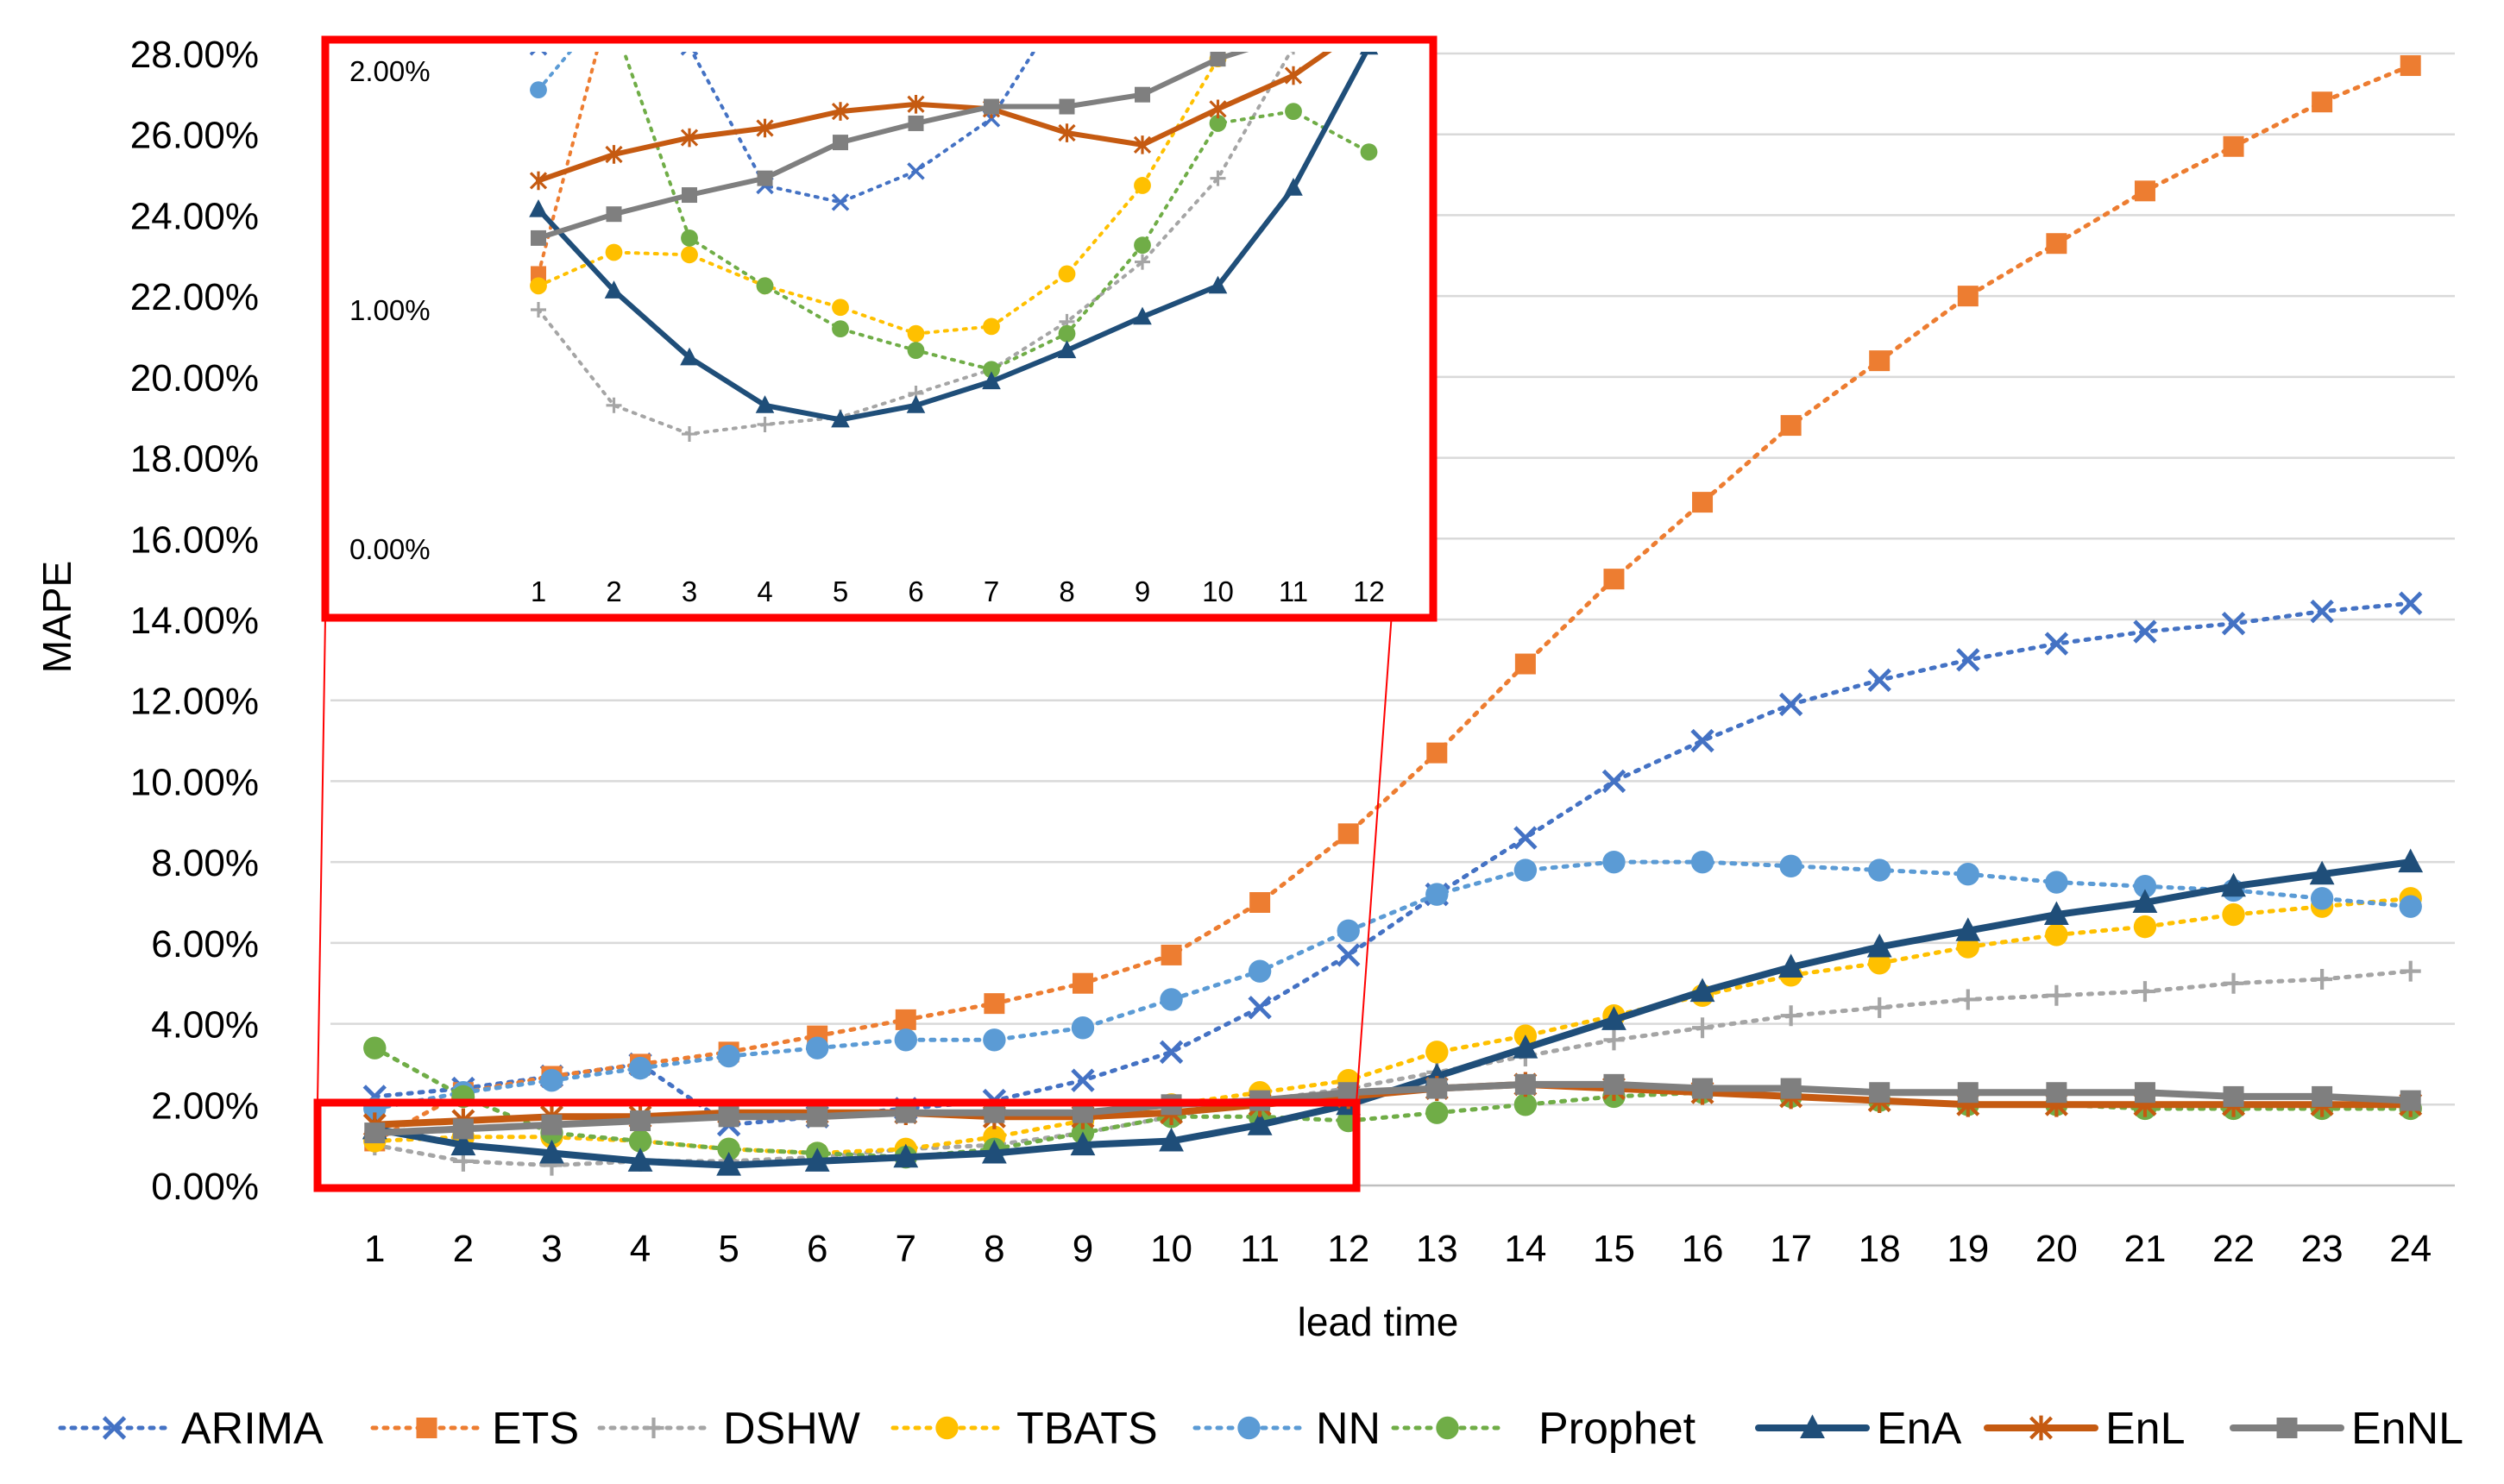 This screenshot has height=1484, width=2504. What do you see at coordinates (57, 617) in the screenshot?
I see `y-axis-label: MAPE` at bounding box center [57, 617].